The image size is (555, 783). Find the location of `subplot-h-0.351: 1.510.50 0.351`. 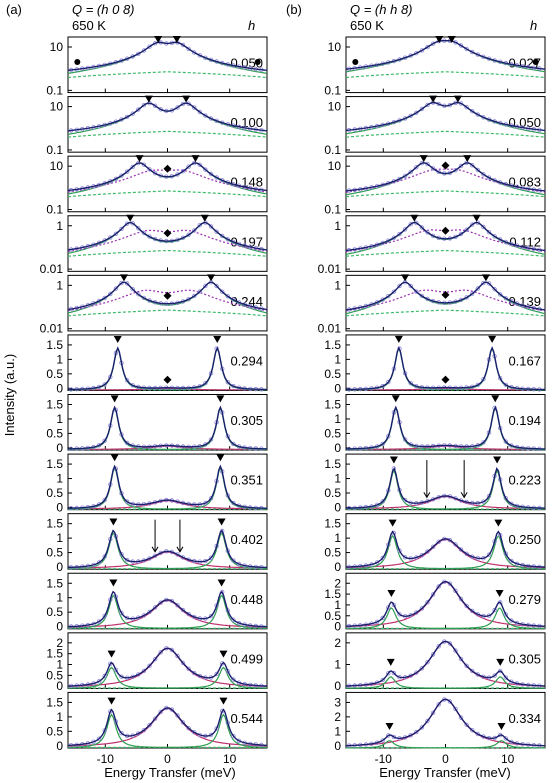

subplot-h-0.351: 1.510.50 0.351 is located at coordinates (157, 483).